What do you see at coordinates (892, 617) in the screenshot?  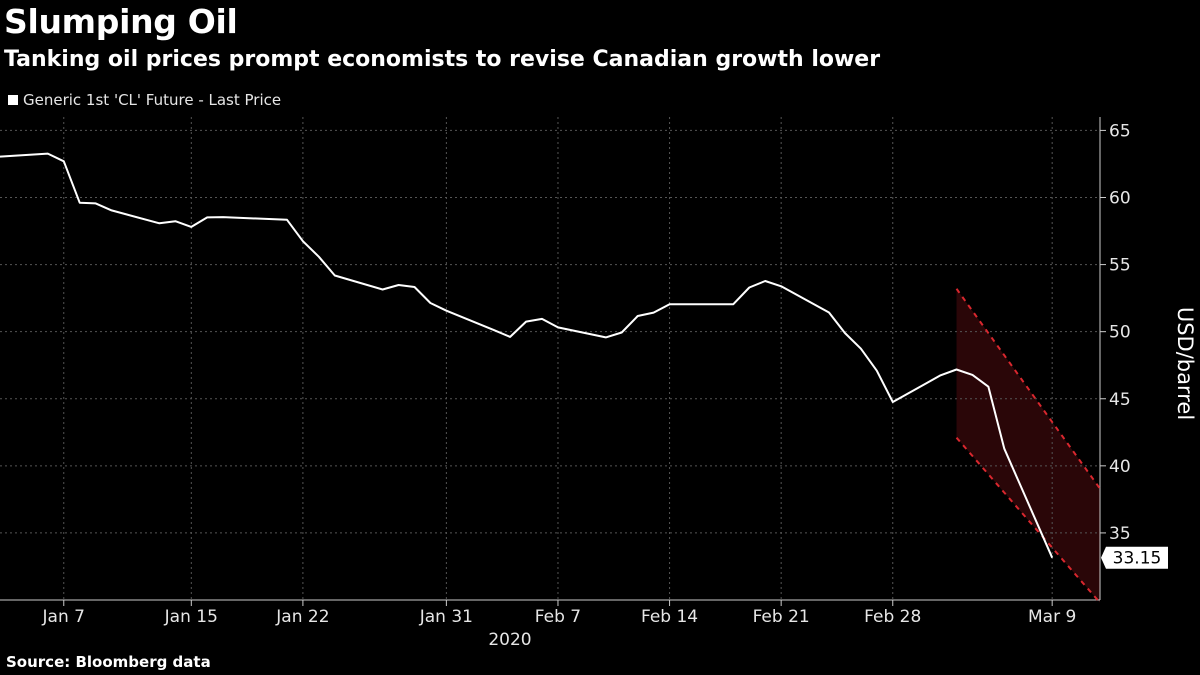 I see `x-tick-label: Feb 28` at bounding box center [892, 617].